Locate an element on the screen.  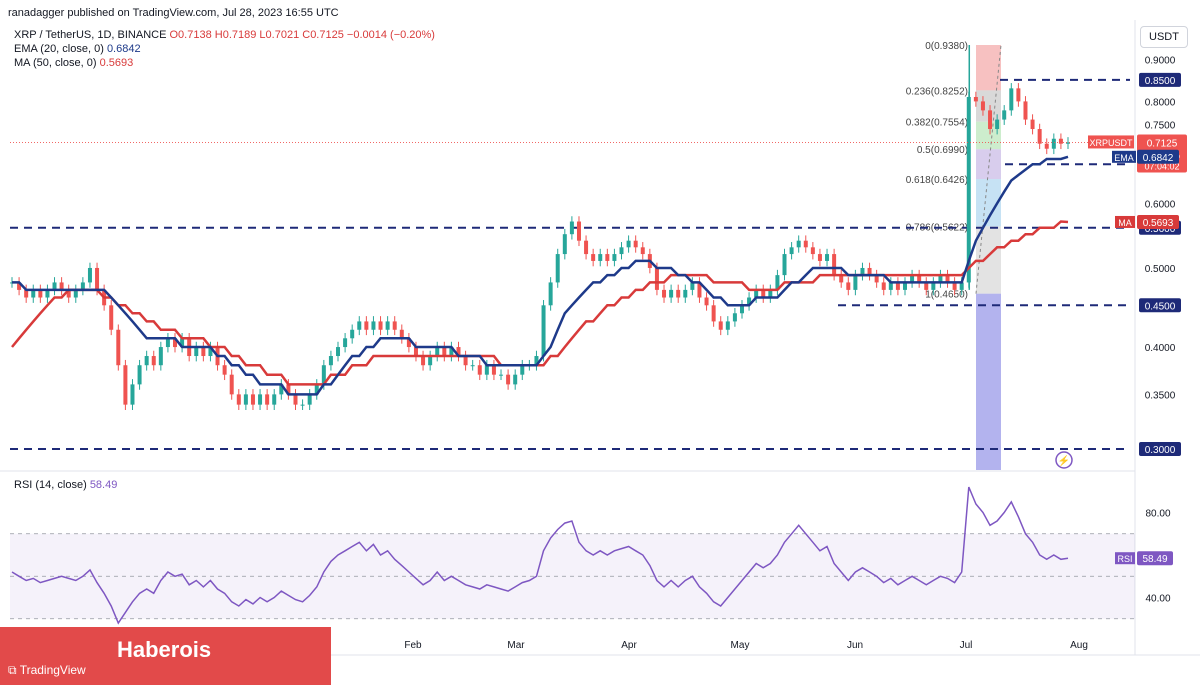
flash-icon-glyph: ⚡ is located at coordinates (1064, 460).